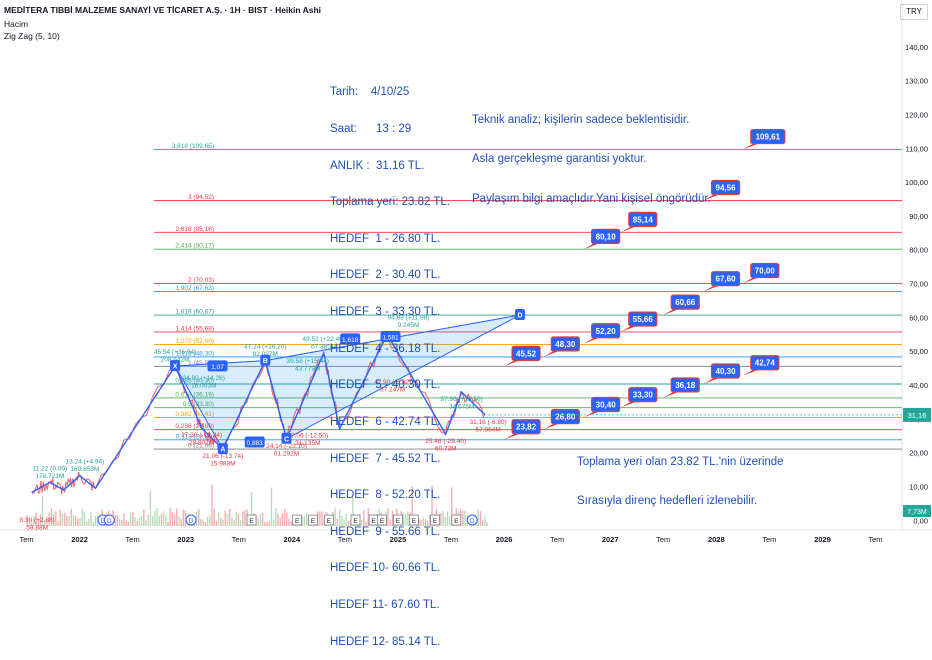  What do you see at coordinates (918, 486) in the screenshot?
I see `y-tick-label: 10,00` at bounding box center [918, 486].